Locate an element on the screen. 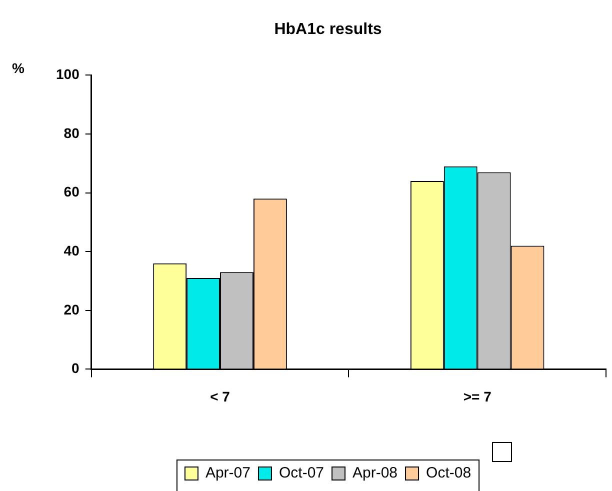 This screenshot has height=491, width=612. y-tick-label: 20 is located at coordinates (72, 309).